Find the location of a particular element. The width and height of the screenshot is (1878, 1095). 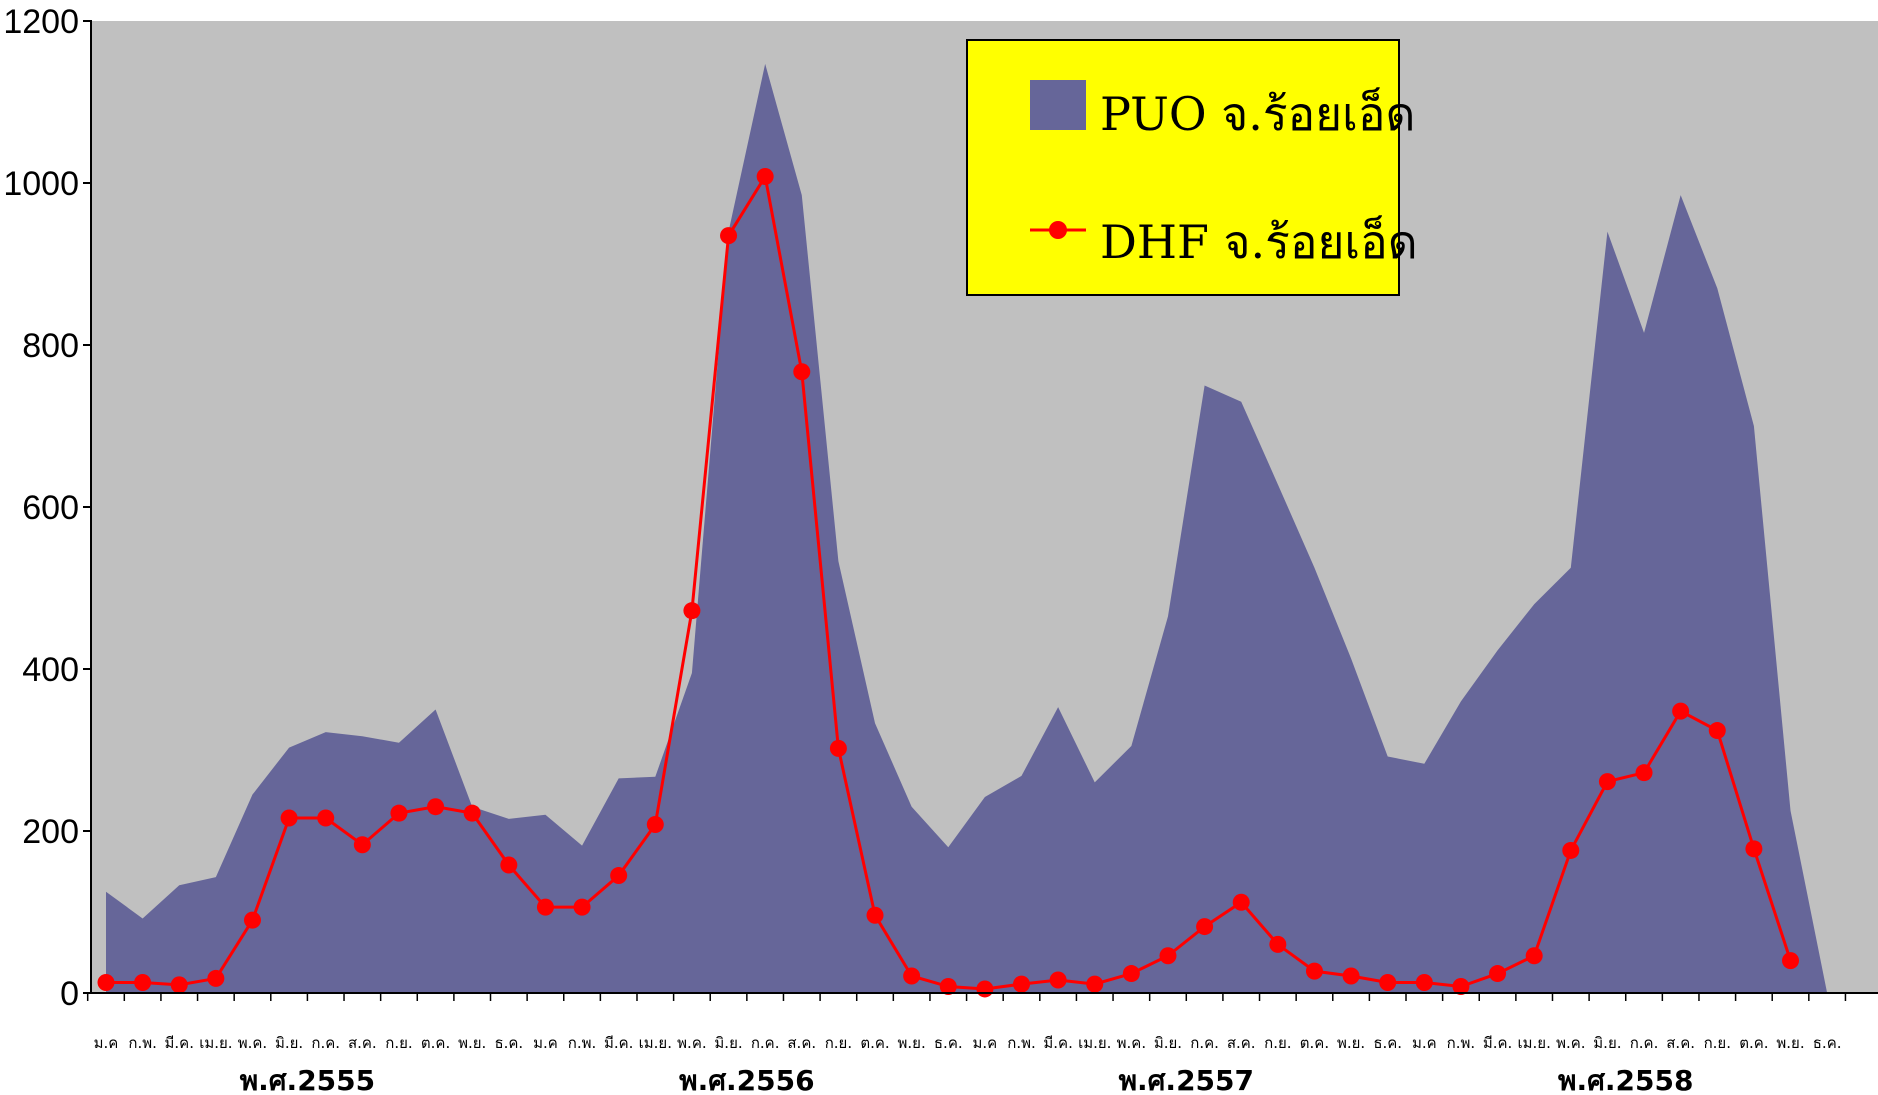

y-tick-labels: 0 200 400 600 800 1000 1200 is located at coordinates (41, 508).